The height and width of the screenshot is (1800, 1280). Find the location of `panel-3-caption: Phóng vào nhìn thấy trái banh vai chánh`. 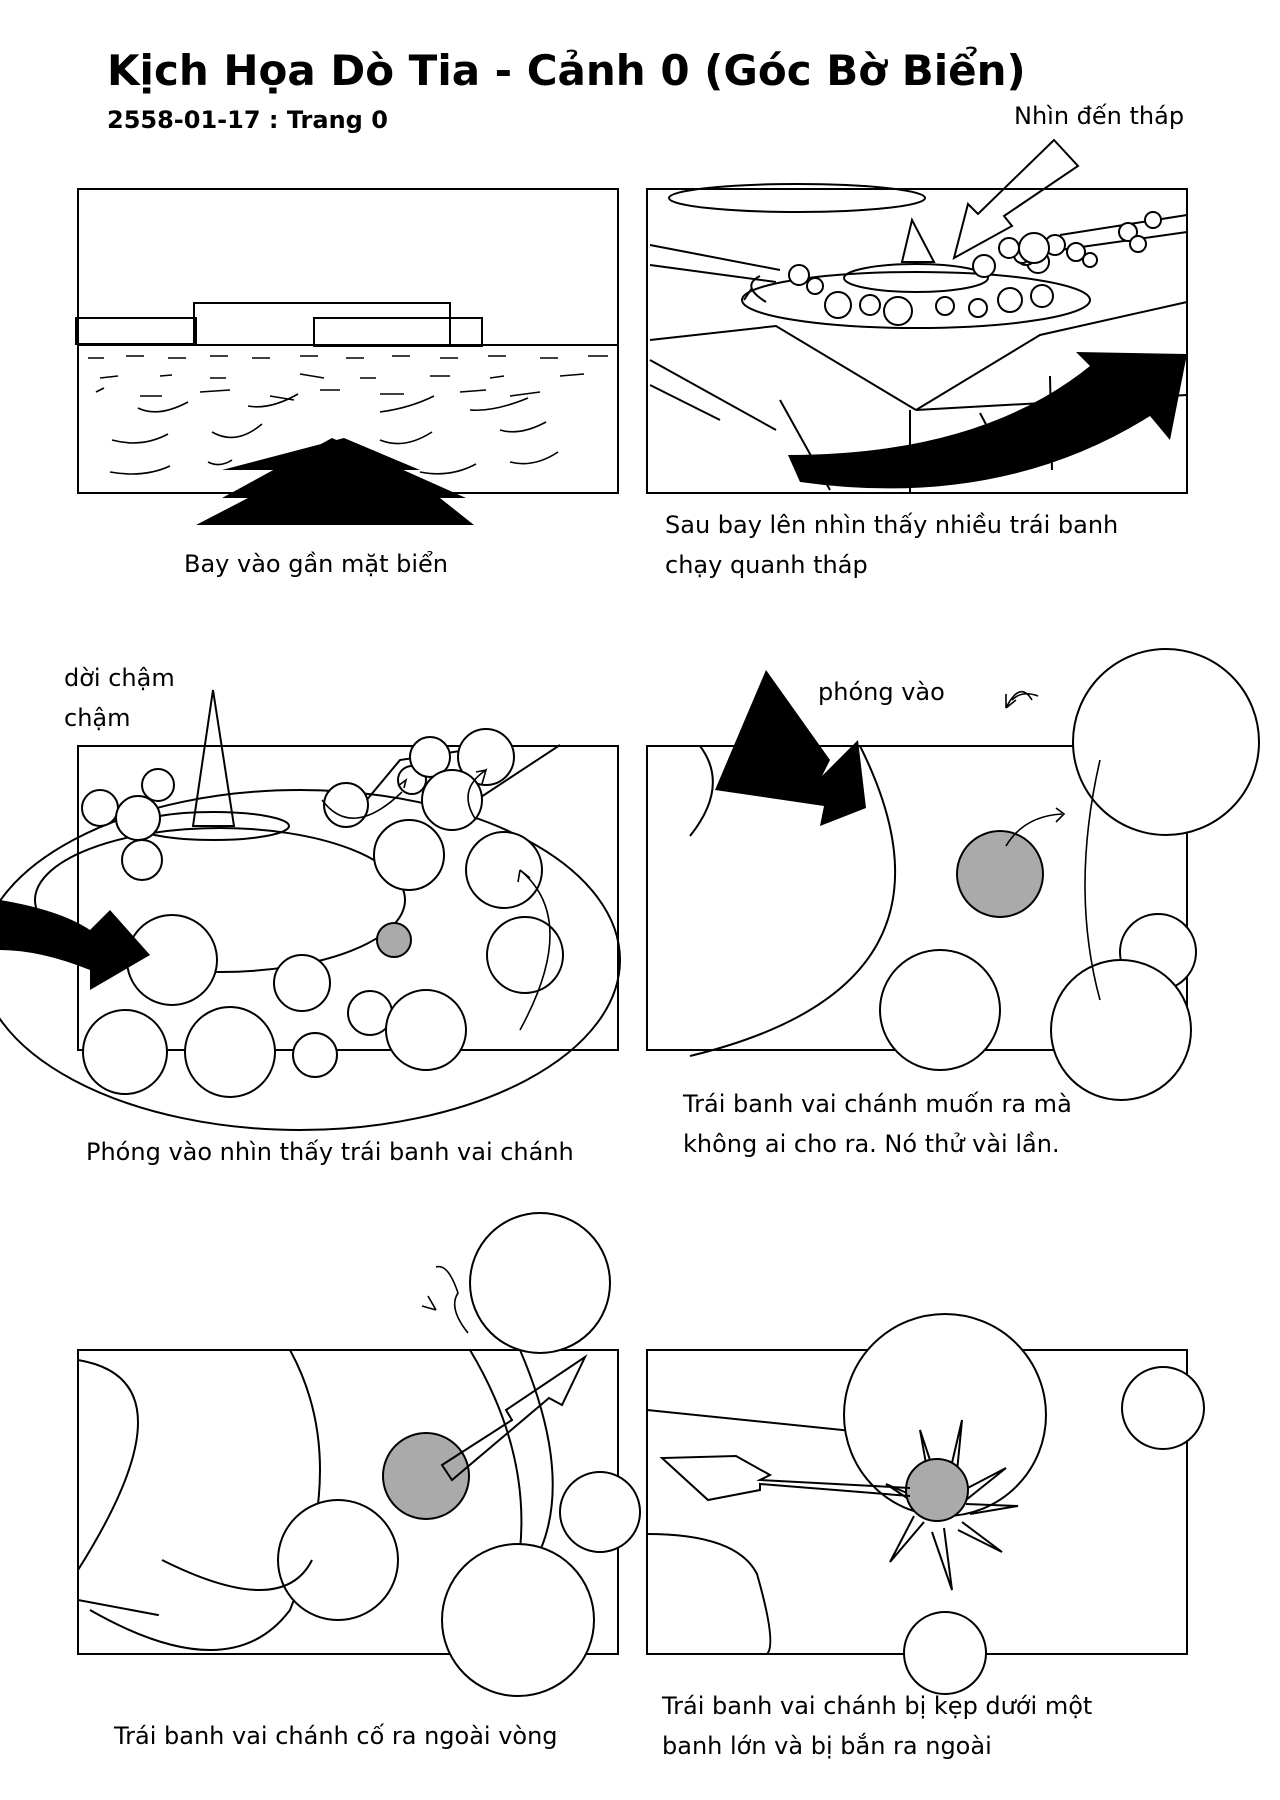

panel-3-caption: Phóng vào nhìn thấy trái banh vai chánh is located at coordinates (330, 1152).